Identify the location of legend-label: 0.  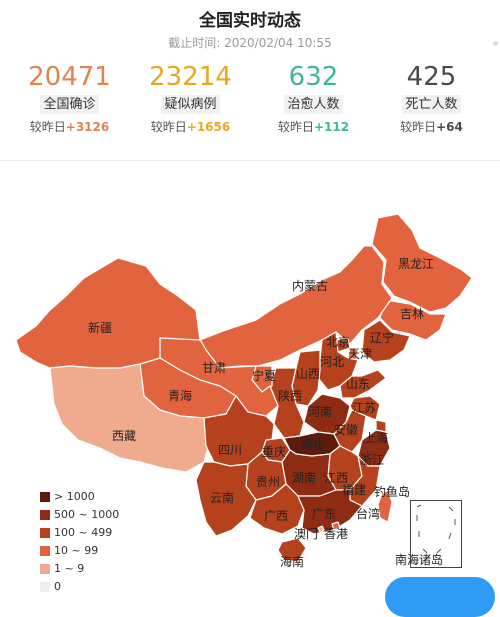
(57, 586).